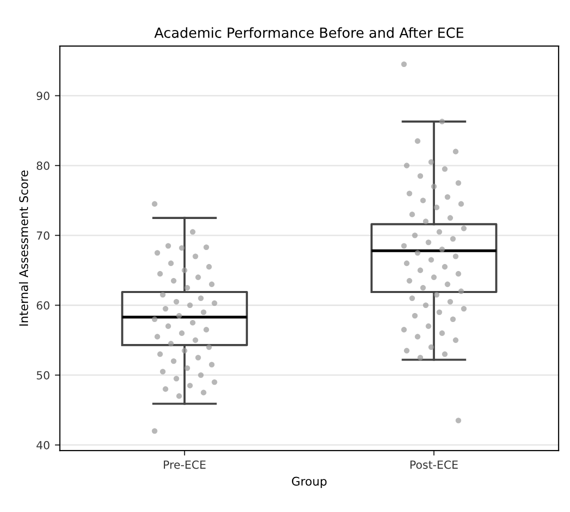 The height and width of the screenshot is (512, 570). Describe the element at coordinates (43, 166) in the screenshot. I see `y-tick-label: 80` at that location.